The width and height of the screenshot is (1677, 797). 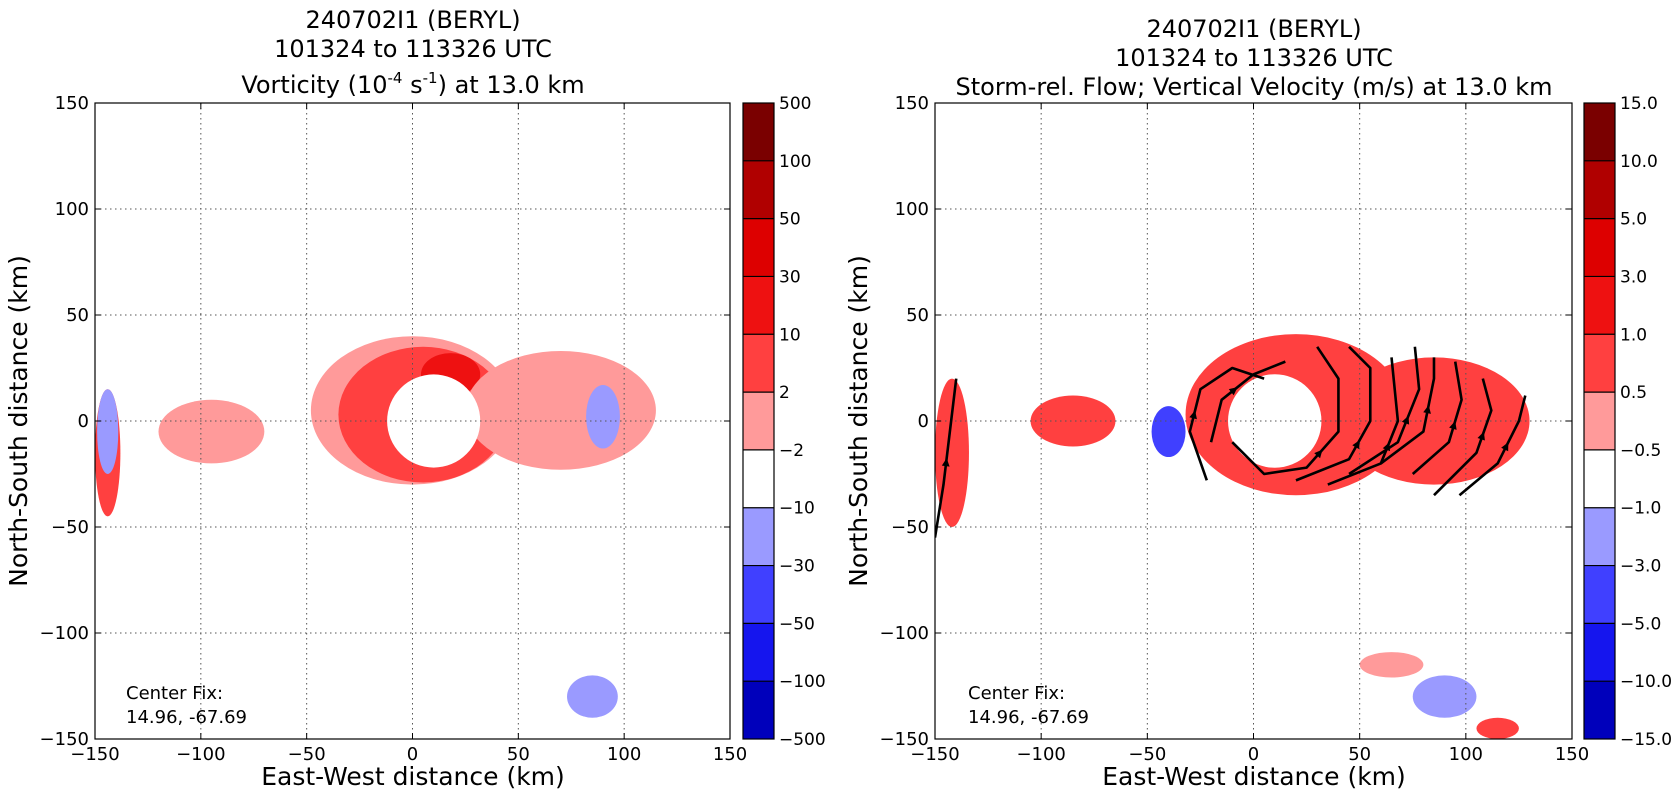 I want to click on colorbar-tick-label: 50, so click(x=790, y=220).